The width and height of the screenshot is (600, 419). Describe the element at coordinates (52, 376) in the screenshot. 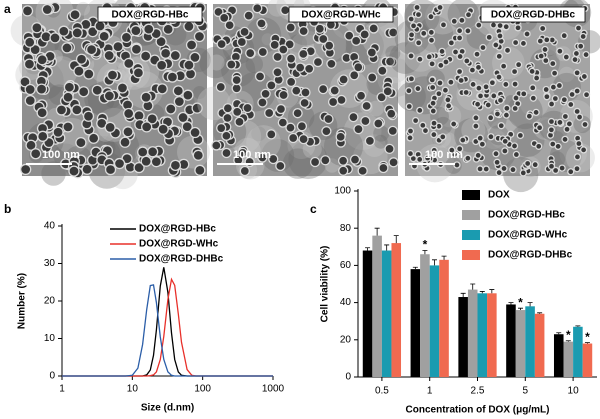

I see `y-tick-label: 0` at that location.